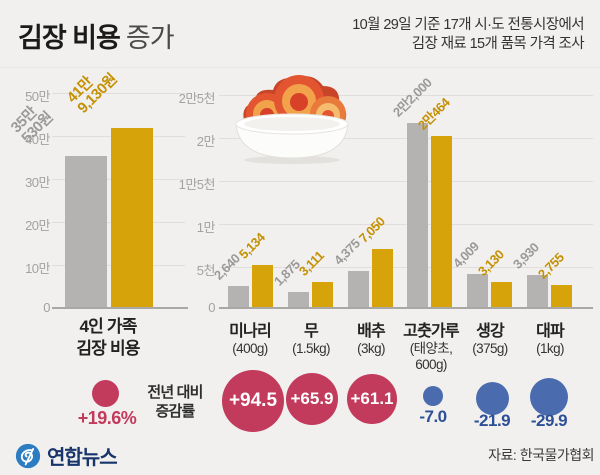 The image size is (600, 475). I want to click on page-title: 김장 비용 증가, so click(96, 35).